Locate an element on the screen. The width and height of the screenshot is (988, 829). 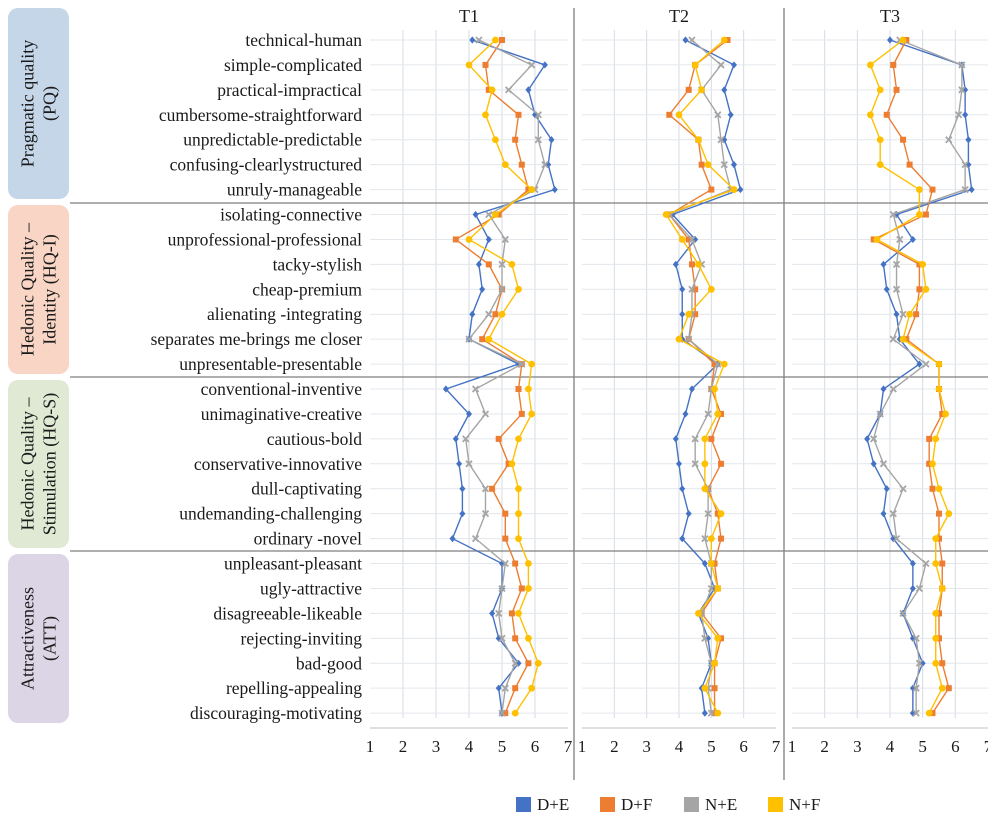
x-tick-label: 5 is located at coordinates (711, 746).